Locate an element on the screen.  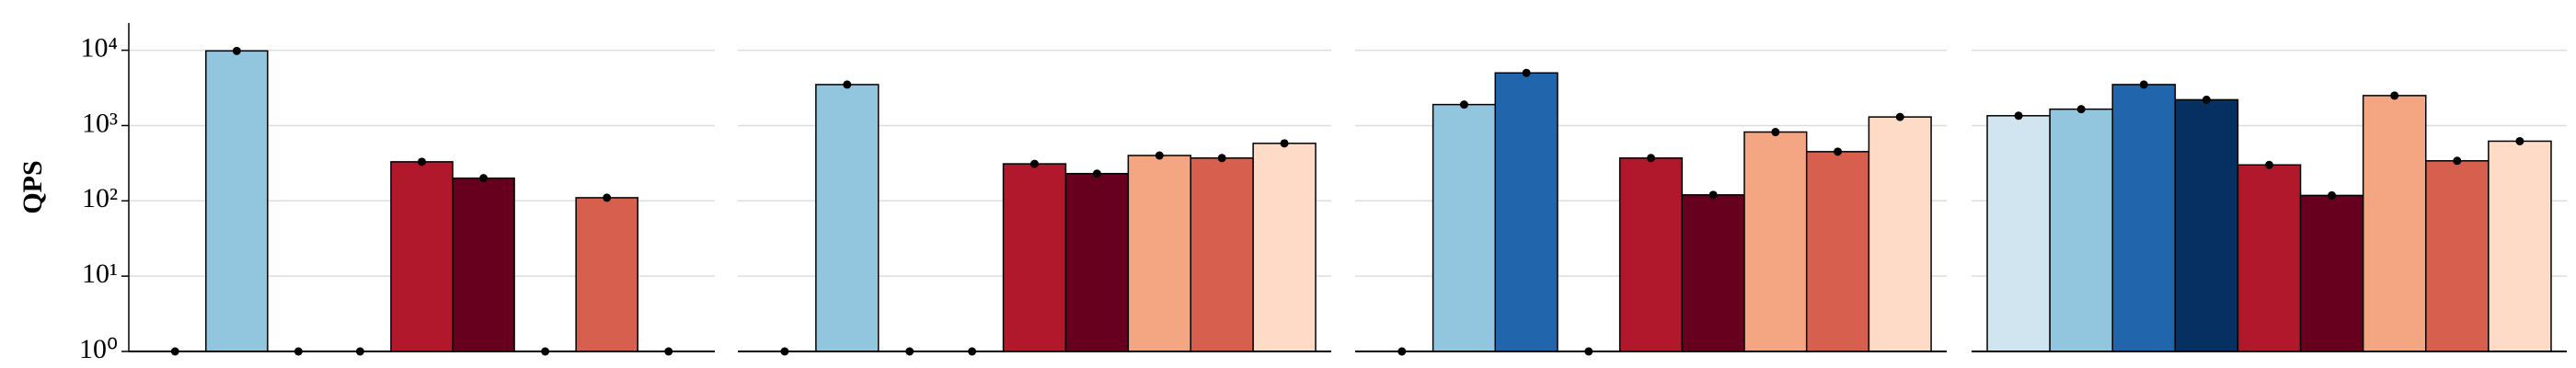
y-tick-label: 10⁰ is located at coordinates (98, 349).